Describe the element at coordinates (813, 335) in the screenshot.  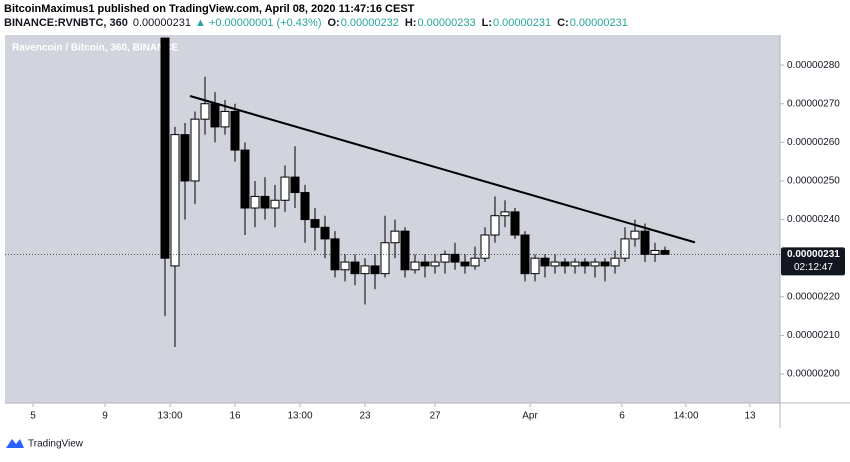
I see `y-tick-label: 0.00000210` at that location.